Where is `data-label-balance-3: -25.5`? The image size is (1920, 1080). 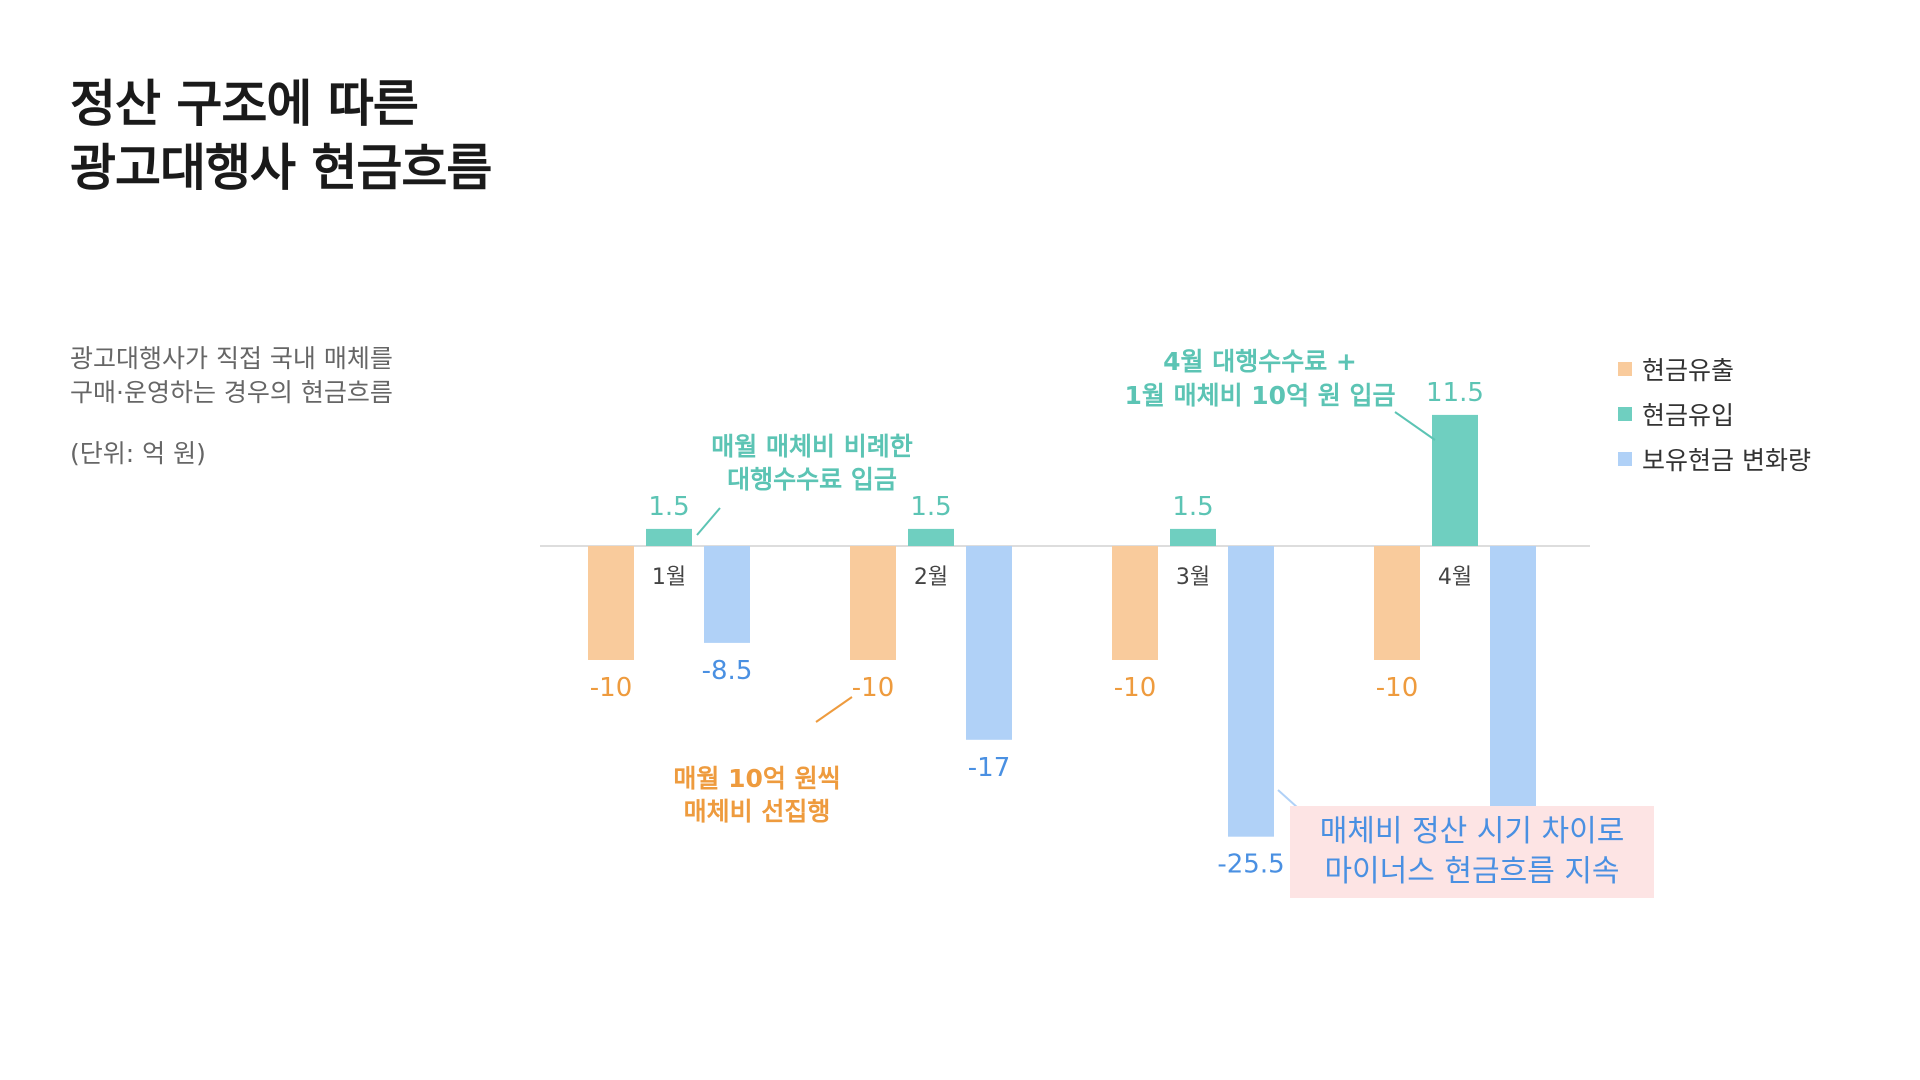 data-label-balance-3: -25.5 is located at coordinates (1250, 865).